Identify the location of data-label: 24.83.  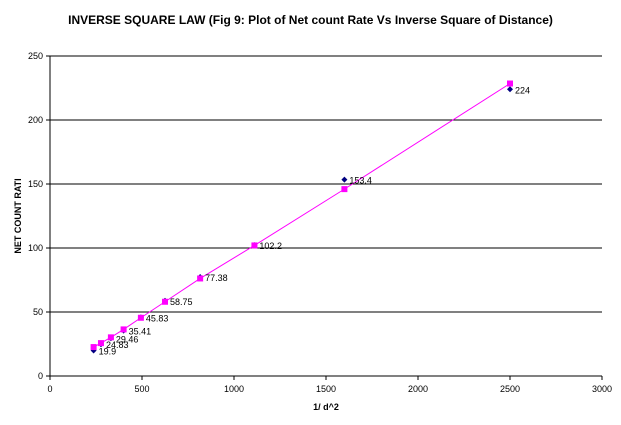
(117, 345).